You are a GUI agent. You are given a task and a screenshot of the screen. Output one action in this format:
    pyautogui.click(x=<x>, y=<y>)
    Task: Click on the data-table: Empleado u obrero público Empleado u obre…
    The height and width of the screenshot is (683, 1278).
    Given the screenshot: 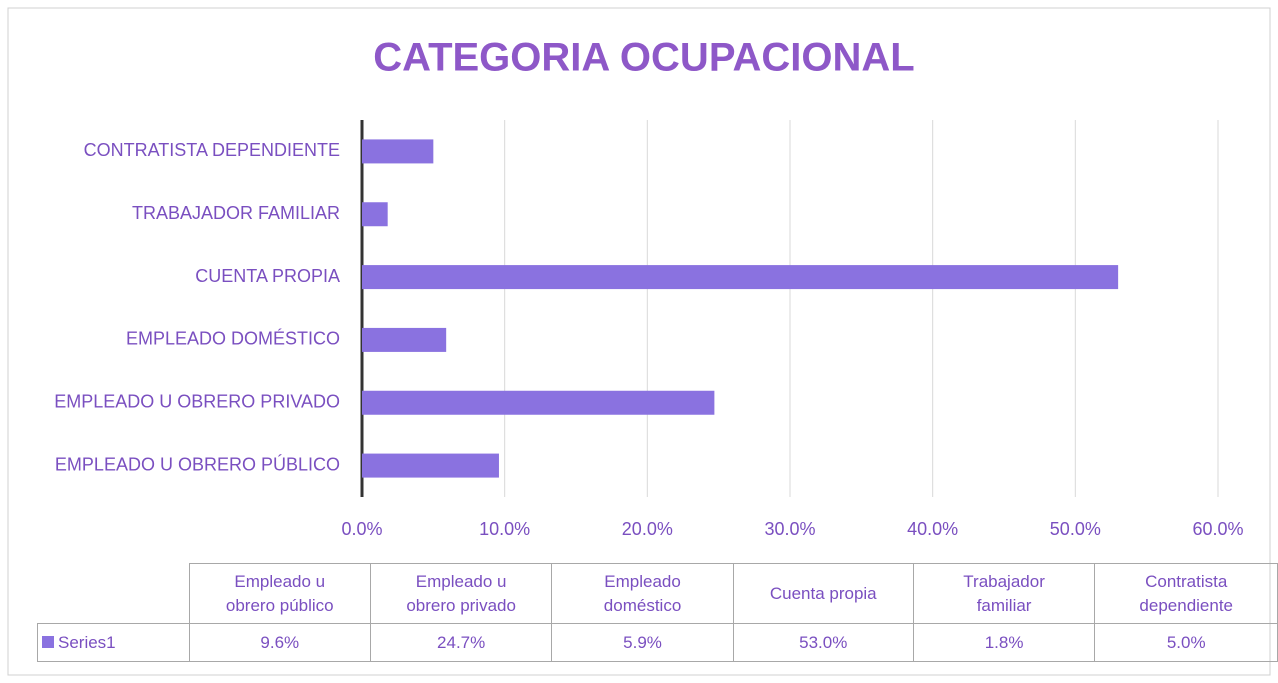 What is the action you would take?
    pyautogui.click(x=657, y=612)
    